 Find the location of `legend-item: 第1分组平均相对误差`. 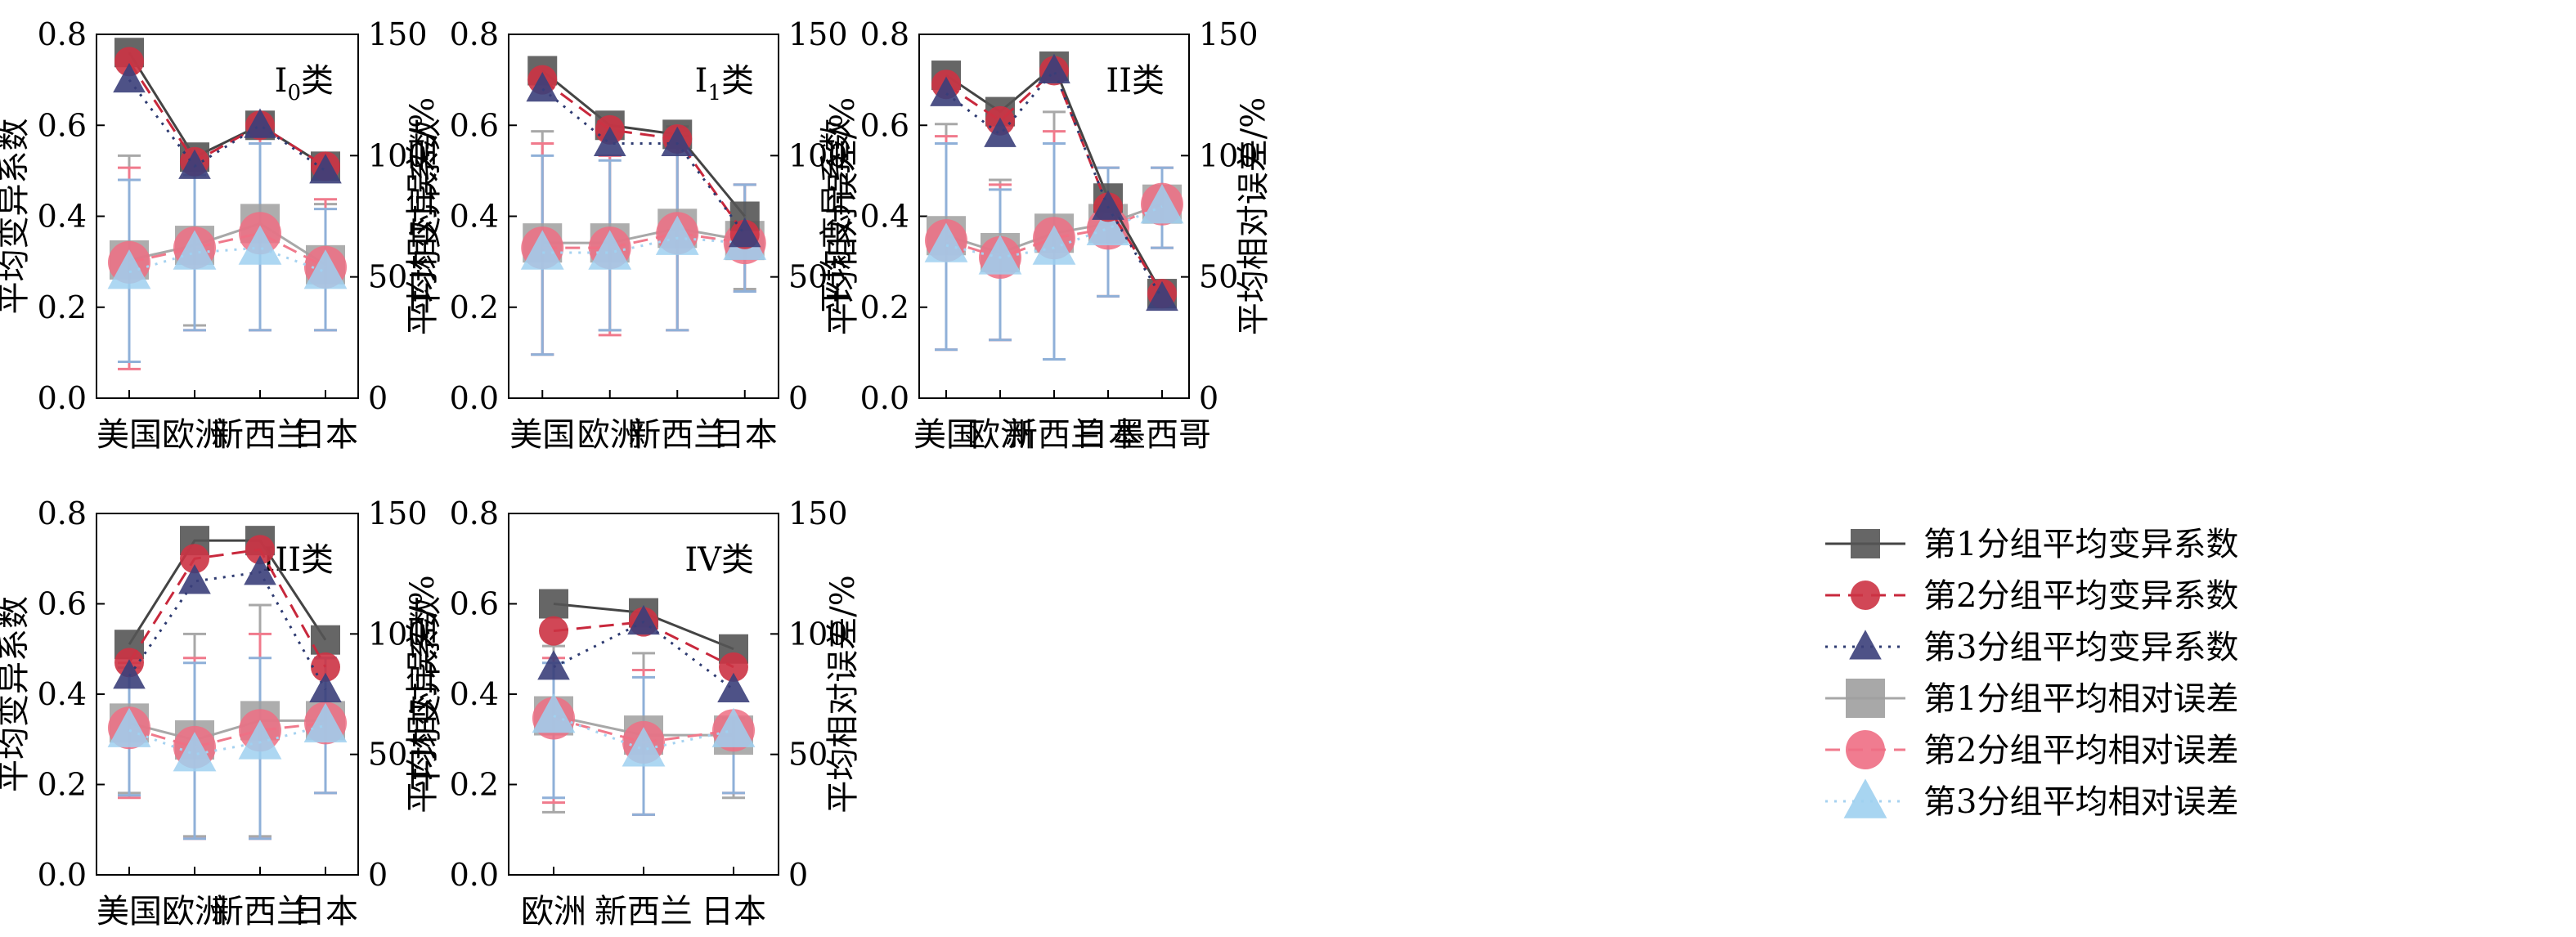

legend-item: 第1分组平均相对误差 is located at coordinates (2032, 698).